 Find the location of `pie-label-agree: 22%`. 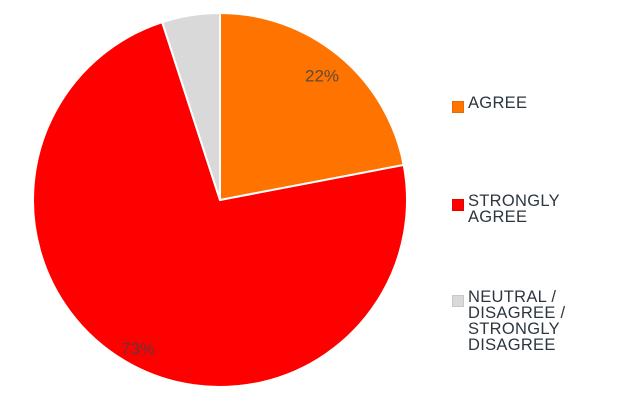

pie-label-agree: 22% is located at coordinates (322, 75).